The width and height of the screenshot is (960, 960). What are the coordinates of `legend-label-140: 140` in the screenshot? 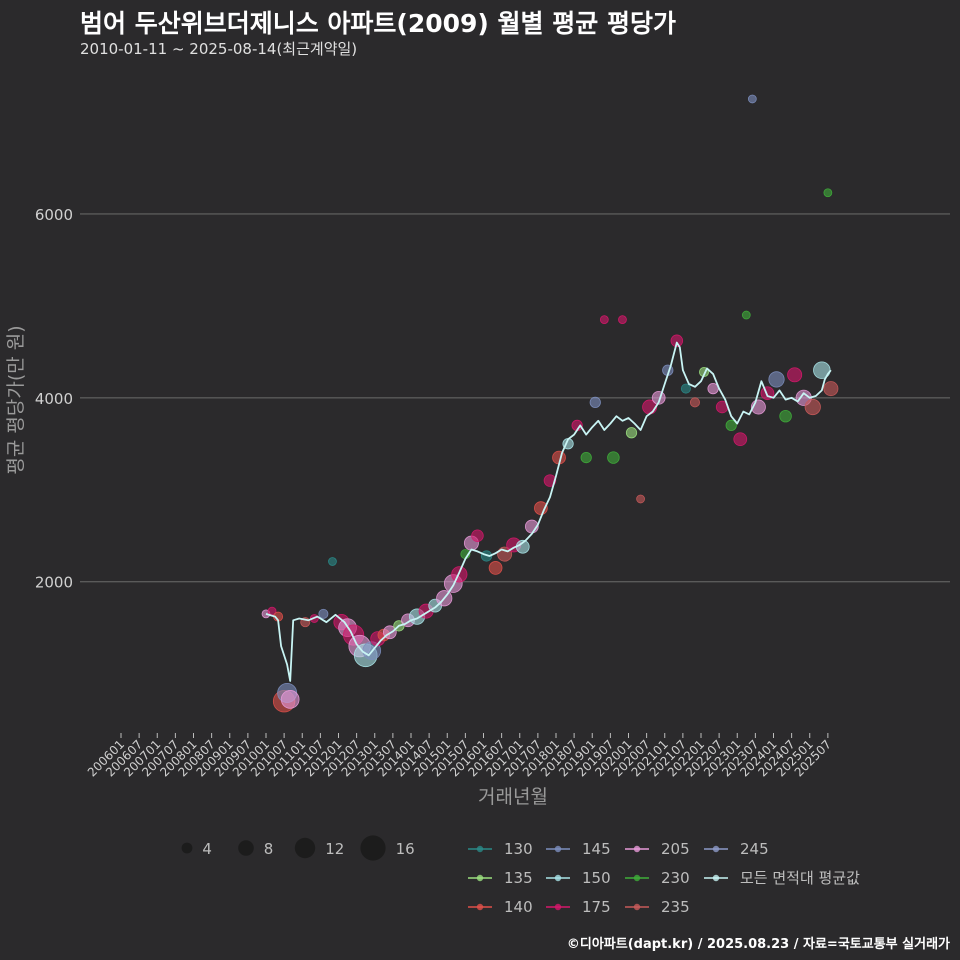 It's located at (518, 907).